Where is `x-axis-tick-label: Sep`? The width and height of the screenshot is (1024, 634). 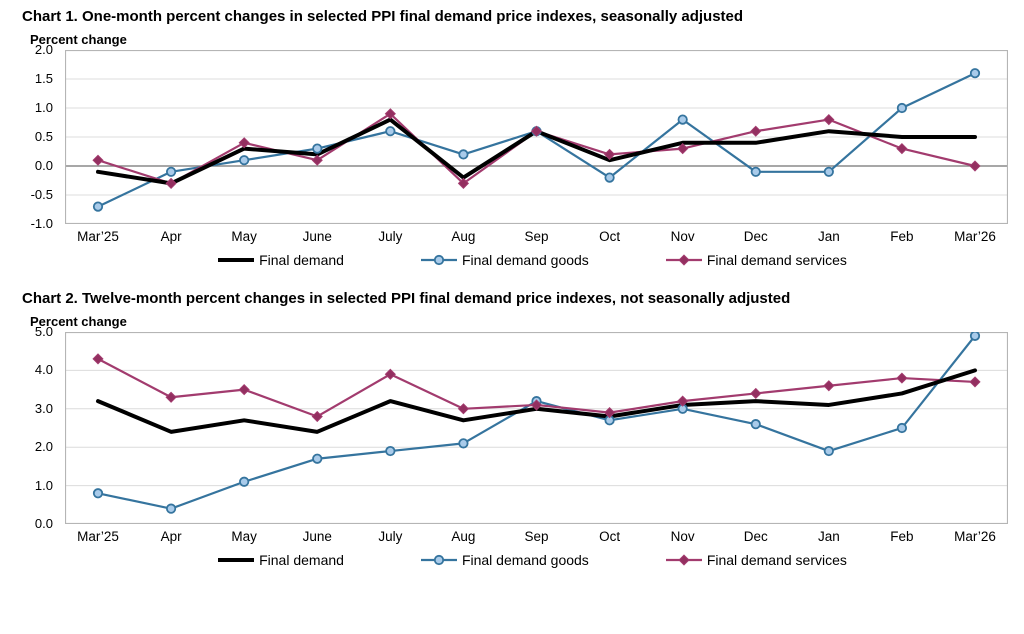
x-axis-tick-label: Sep is located at coordinates (536, 236).